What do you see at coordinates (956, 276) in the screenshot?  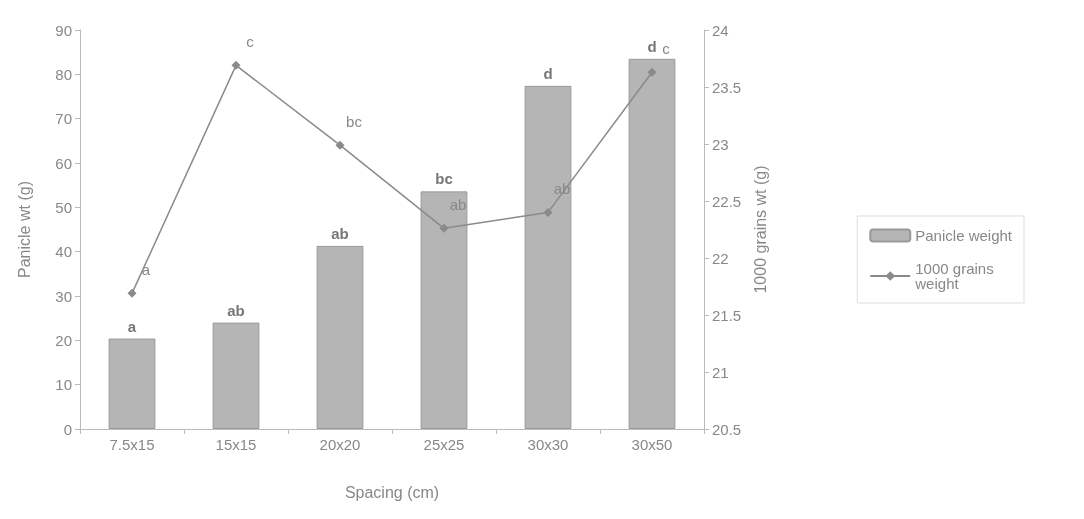 I see `legend-label: 1000 grains weight` at bounding box center [956, 276].